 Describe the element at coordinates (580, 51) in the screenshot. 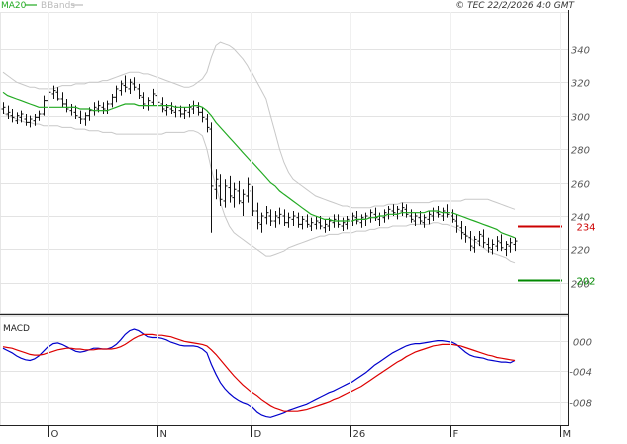

I see `price-y-tick-label: 340` at that location.